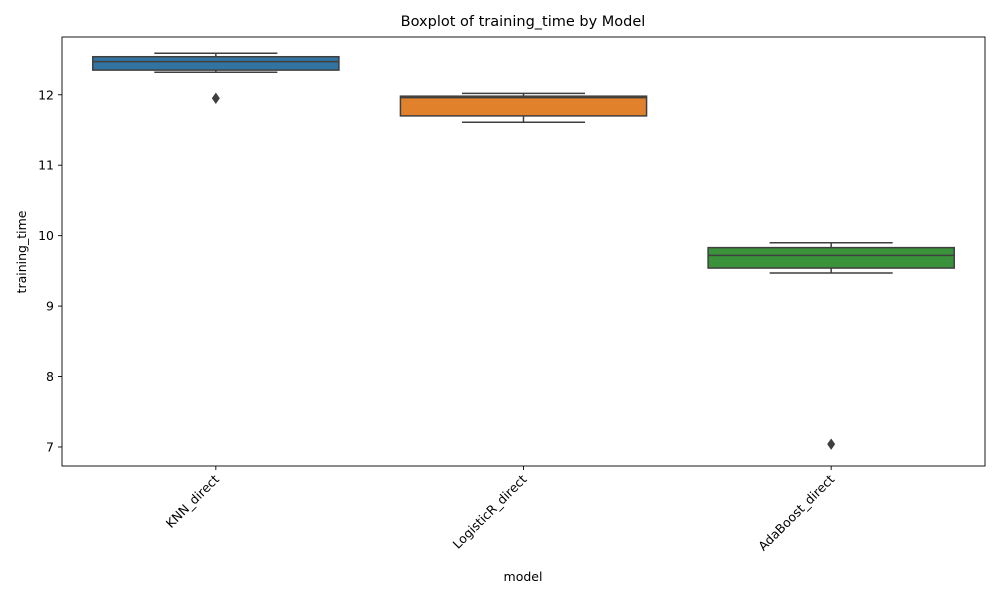  Describe the element at coordinates (21, 251) in the screenshot. I see `y-axis-label: training_time` at that location.